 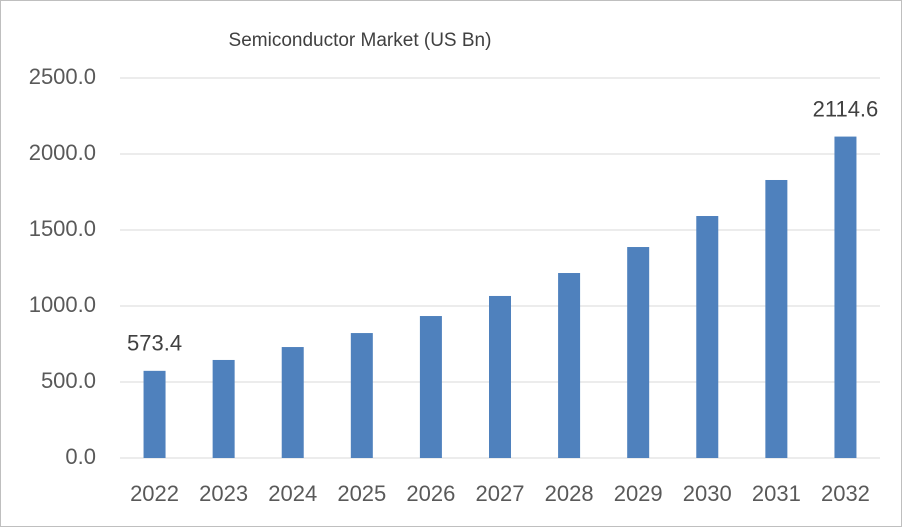 I want to click on x-tick-label: 2032, so click(x=845, y=493).